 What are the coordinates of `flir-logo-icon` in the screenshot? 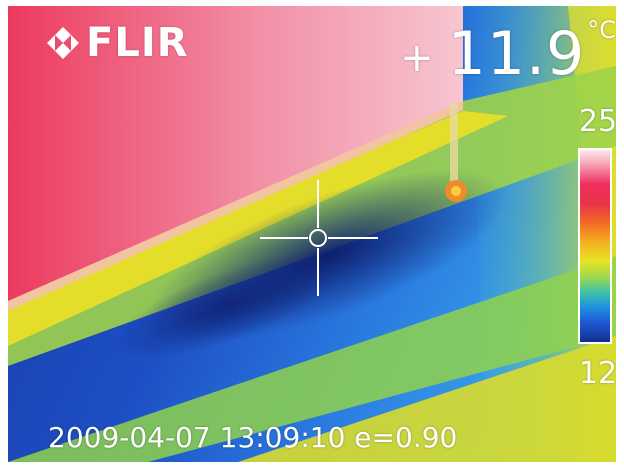 It's located at (63, 43).